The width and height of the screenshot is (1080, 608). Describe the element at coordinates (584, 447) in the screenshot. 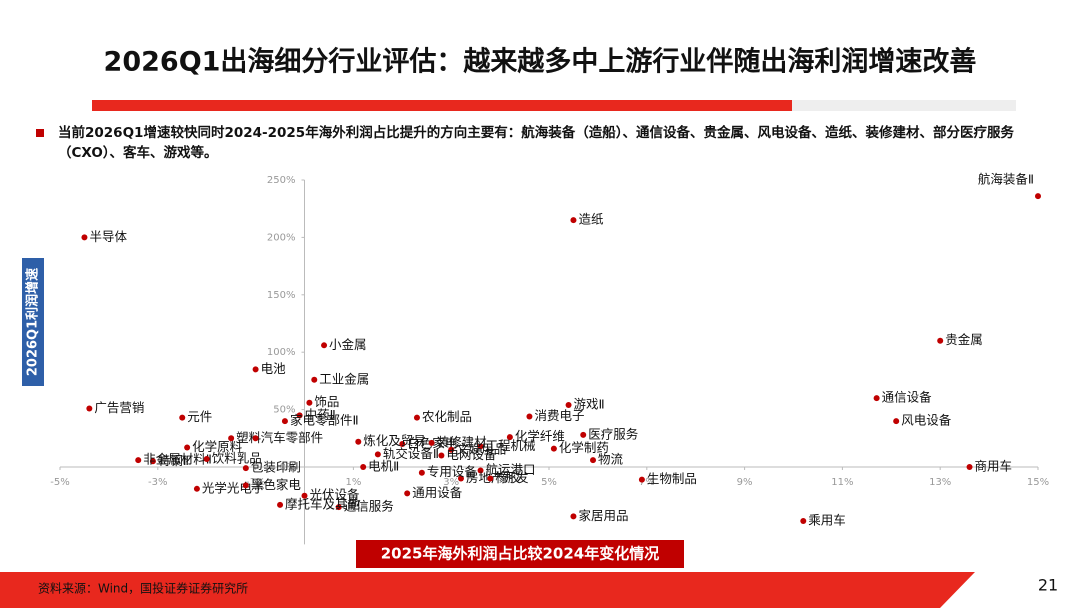

I see `point-label: 化学制药` at that location.